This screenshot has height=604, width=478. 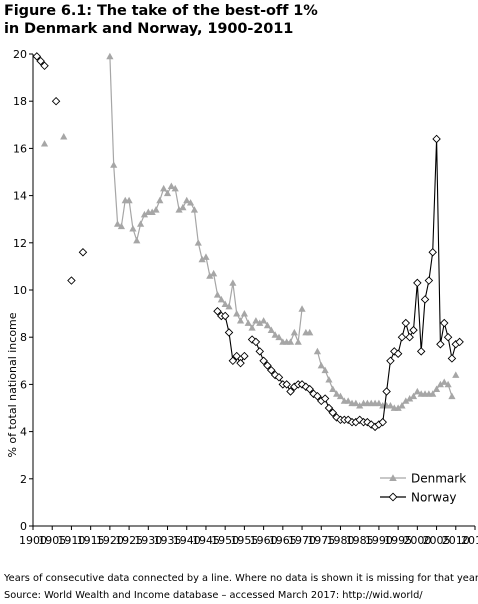 What do you see at coordinates (168, 540) in the screenshot?
I see `x-tick-label: 1935` at bounding box center [168, 540].